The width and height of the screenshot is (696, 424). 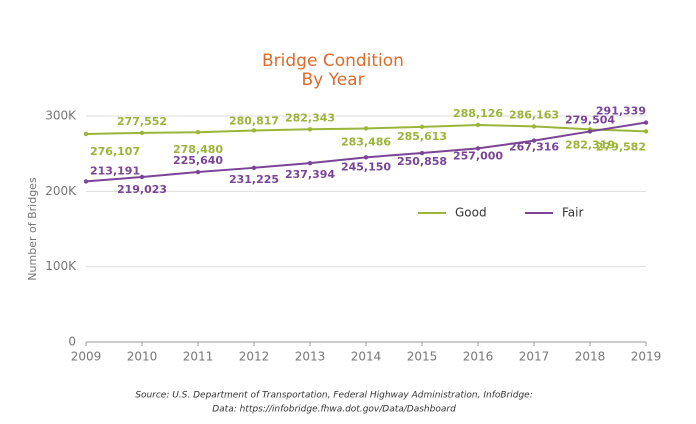 What do you see at coordinates (333, 61) in the screenshot?
I see `chart-title: Bridge Condition` at bounding box center [333, 61].